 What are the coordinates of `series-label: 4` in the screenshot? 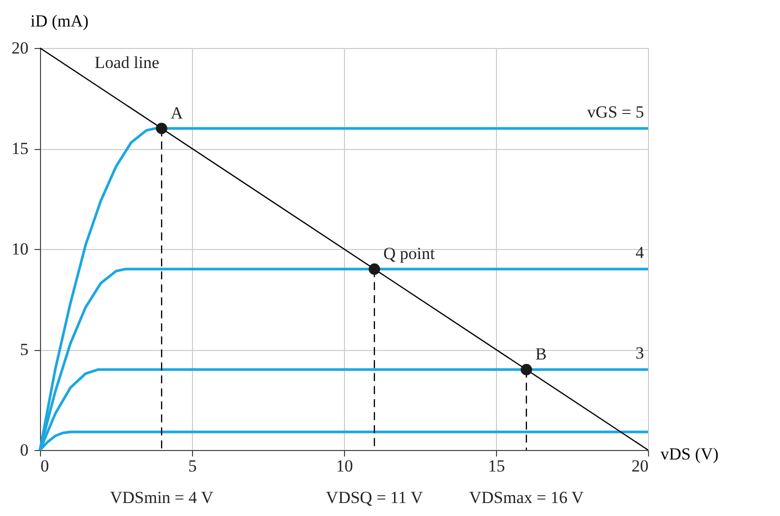 It's located at (640, 252).